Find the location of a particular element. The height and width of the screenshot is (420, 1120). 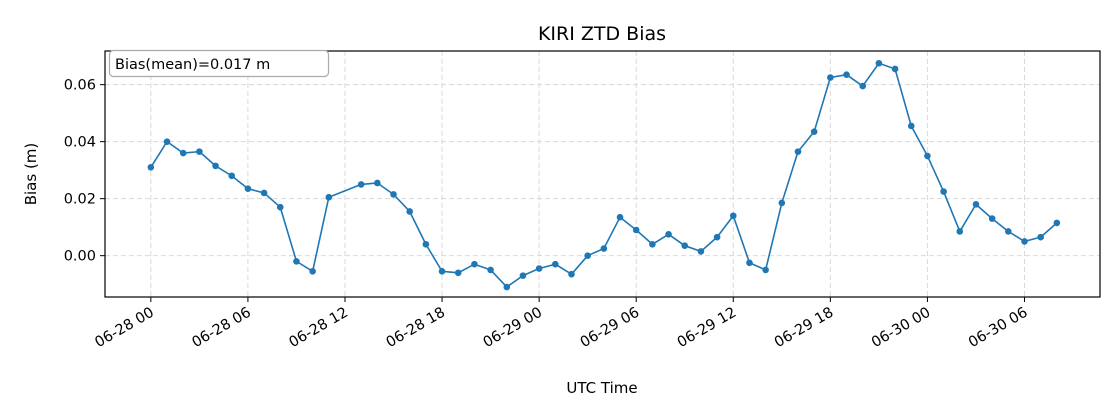

annotation-box is located at coordinates (219, 63).